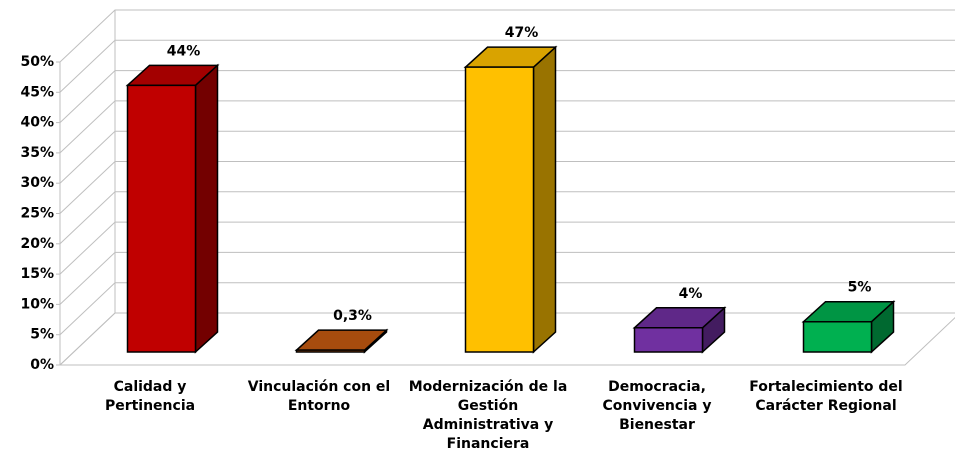  What do you see at coordinates (150, 396) in the screenshot?
I see `x-tick-label: Calidad y Pertinencia` at bounding box center [150, 396].